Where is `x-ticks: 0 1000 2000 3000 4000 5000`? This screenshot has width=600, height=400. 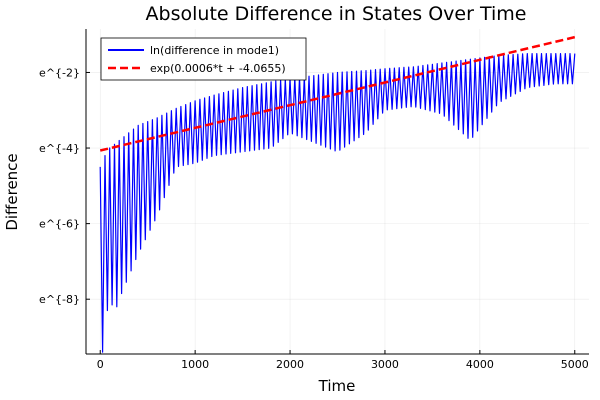
x-ticks: 0 1000 2000 3000 4000 5000 is located at coordinates (343, 360).